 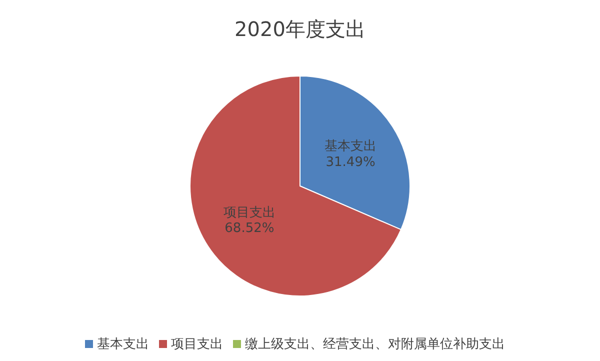 I want to click on data-label: 31.49%, so click(x=351, y=162).